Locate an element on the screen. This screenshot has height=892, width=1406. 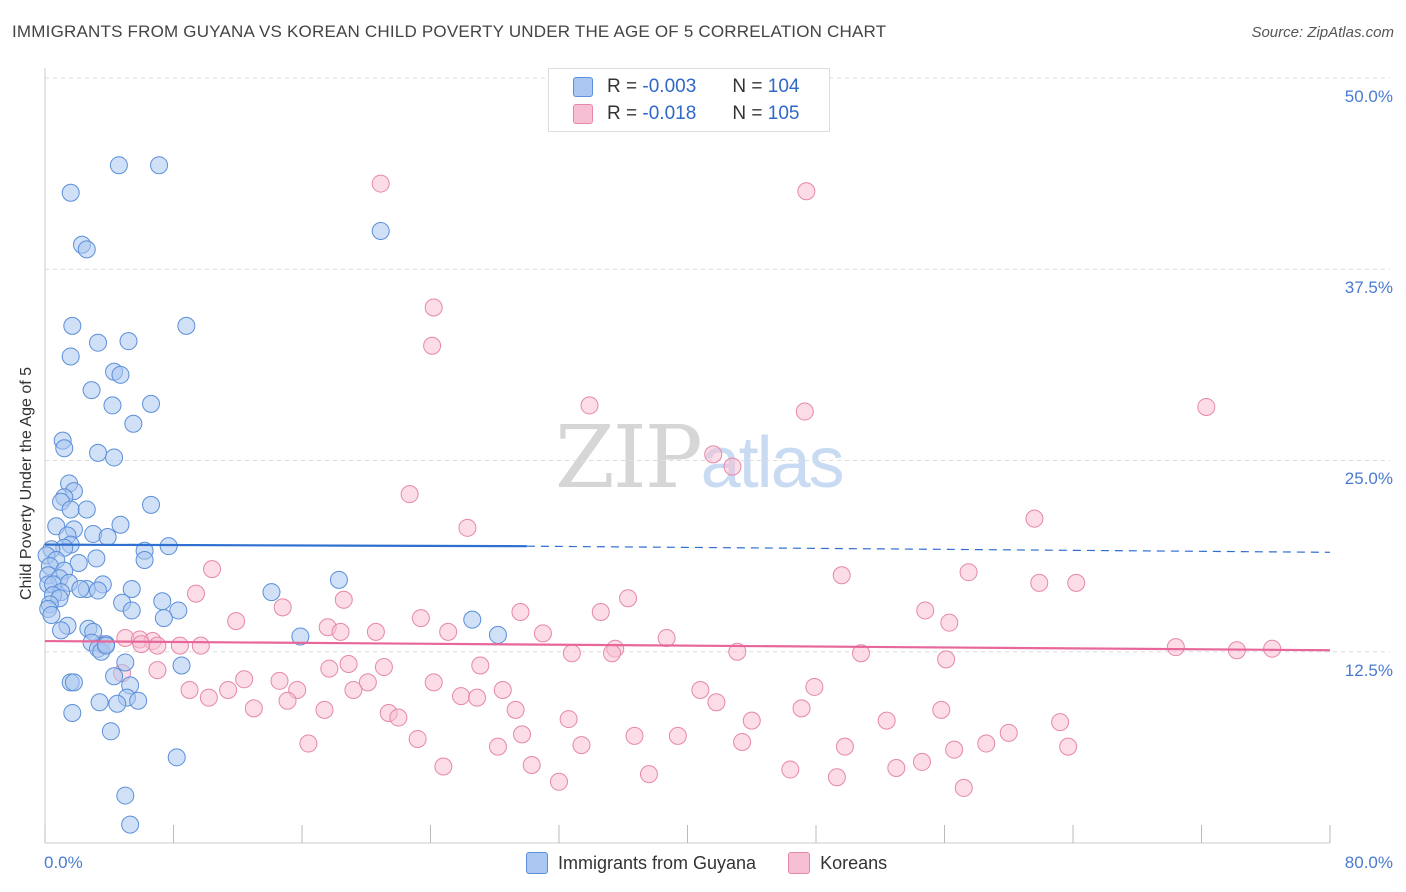
source-label: Source: ZipAtlas.com is located at coordinates (1322, 32).